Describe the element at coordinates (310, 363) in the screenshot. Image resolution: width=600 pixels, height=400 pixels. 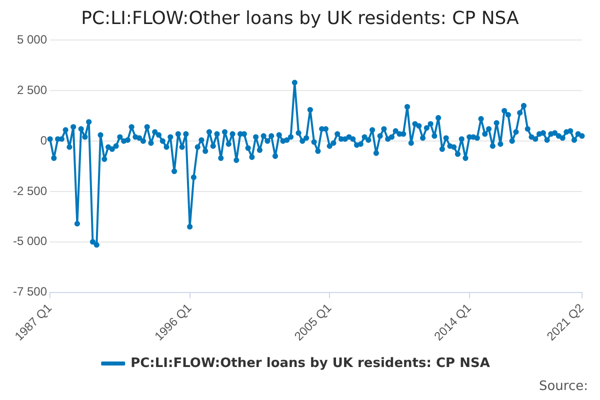
I see `legend-label: PC:LI:FLOW:Other loans by UK residents: CP NSA` at that location.